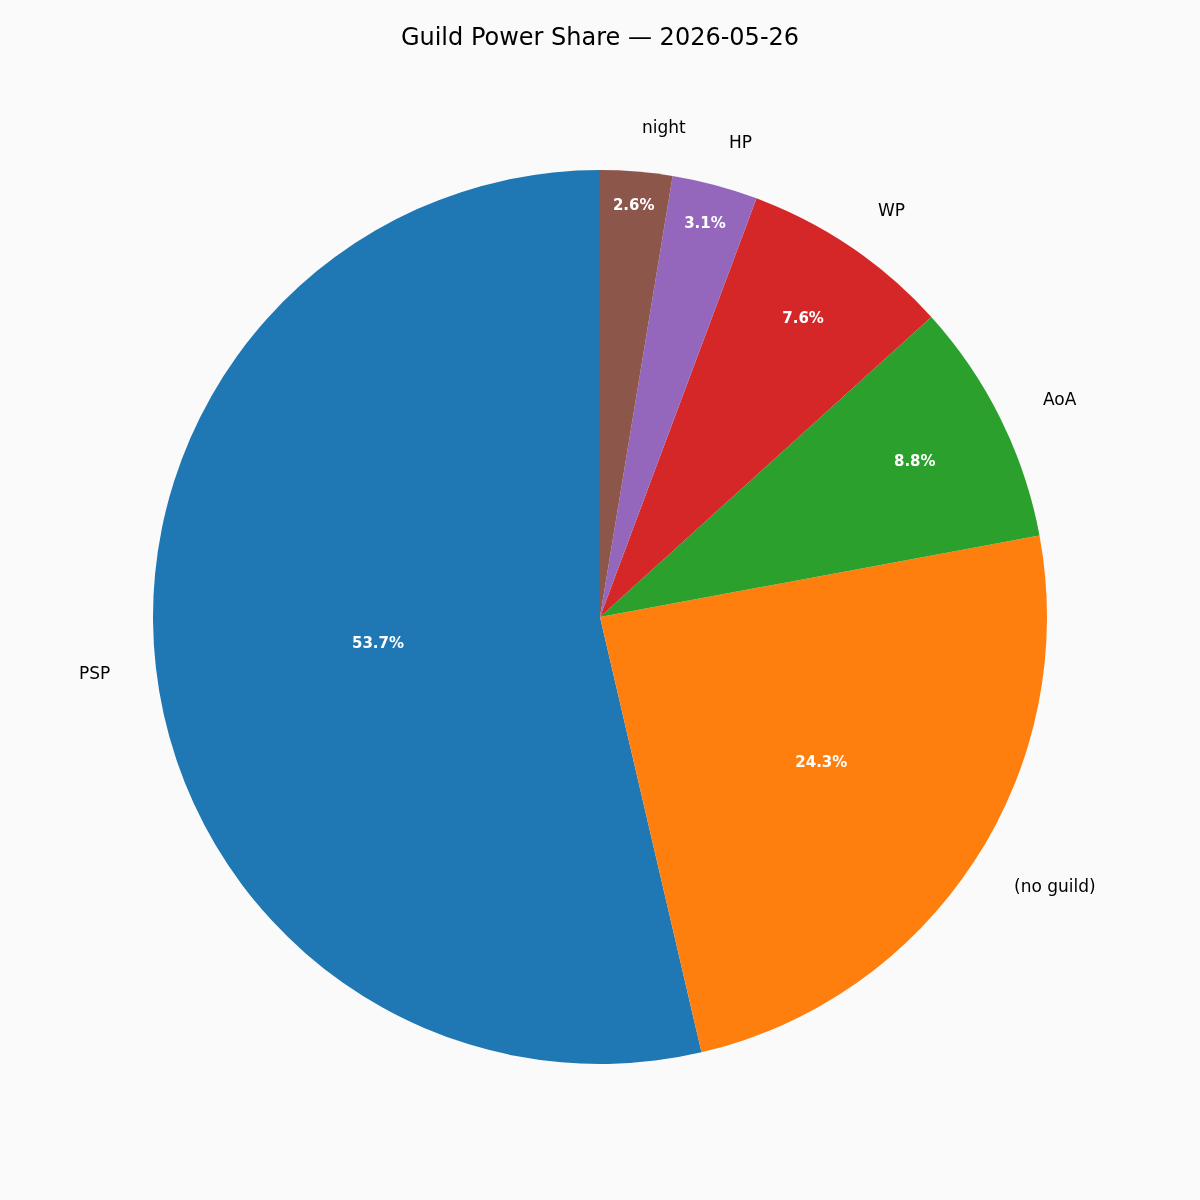 This screenshot has width=1200, height=1200. I want to click on slice-label: (no guild), so click(1055, 886).